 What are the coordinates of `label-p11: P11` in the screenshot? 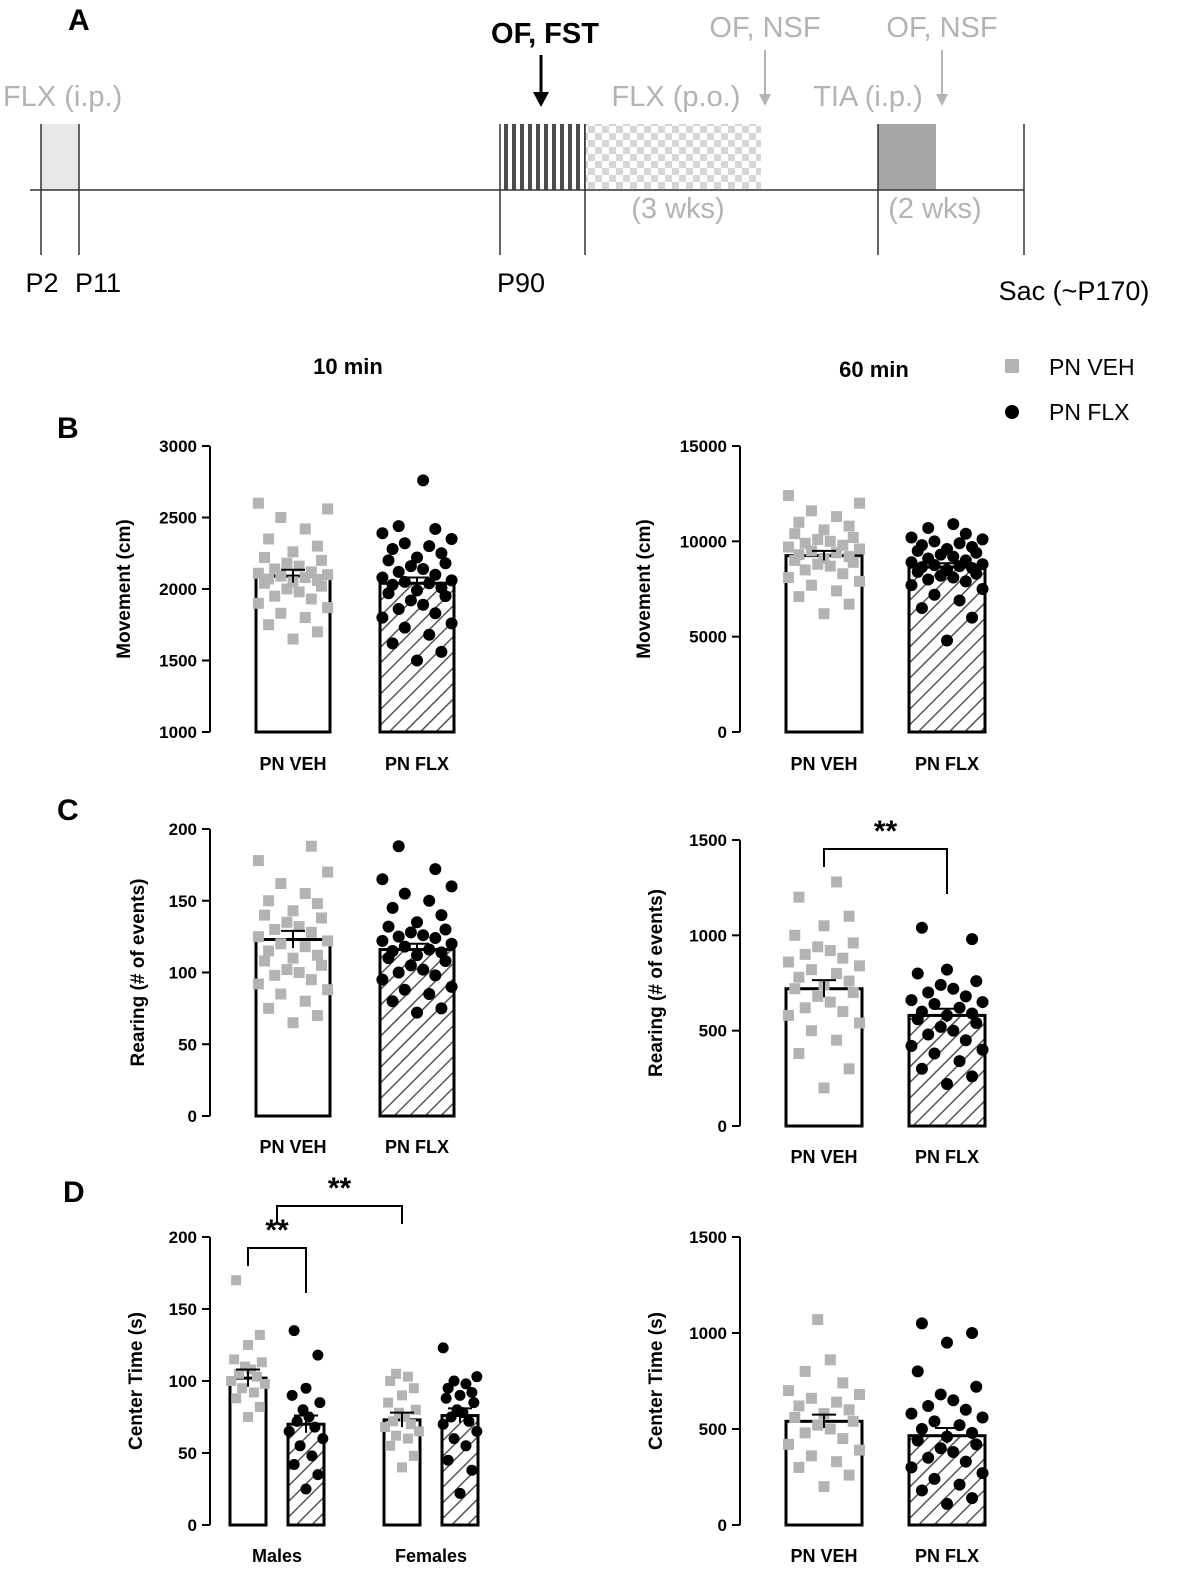 It's located at (98, 283).